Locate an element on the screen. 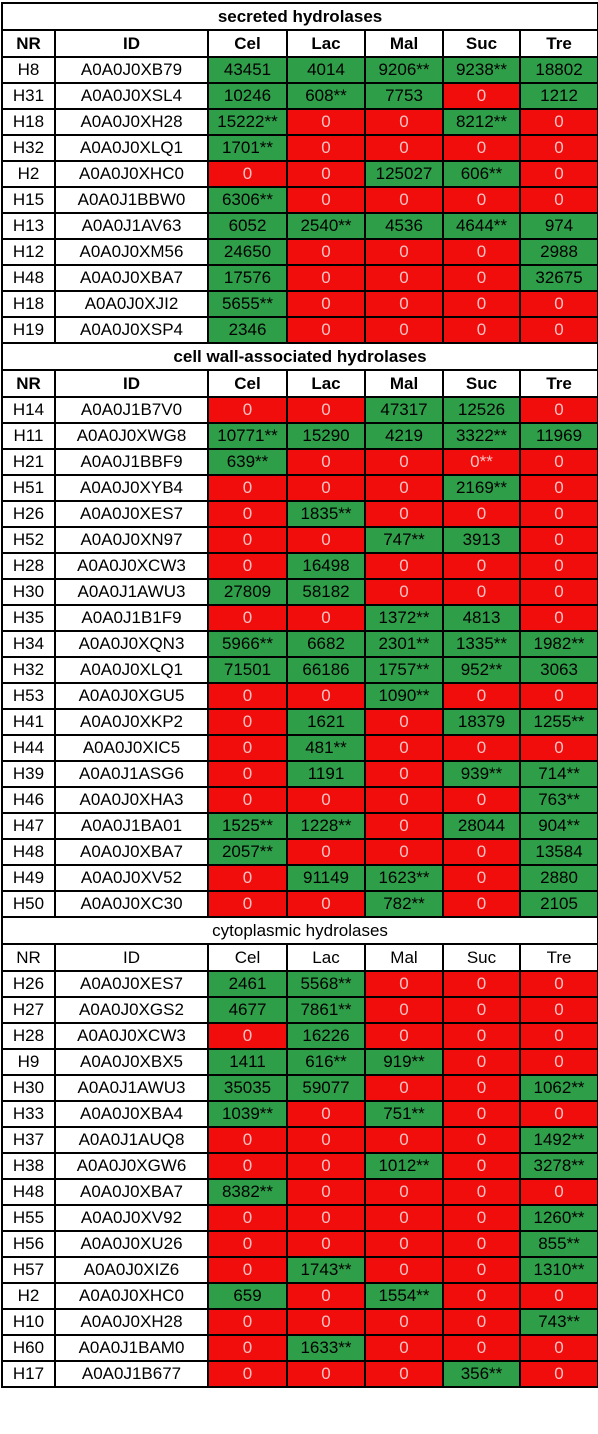 Image resolution: width=598 pixels, height=1434 pixels. nr-cell: H26 is located at coordinates (28, 984).